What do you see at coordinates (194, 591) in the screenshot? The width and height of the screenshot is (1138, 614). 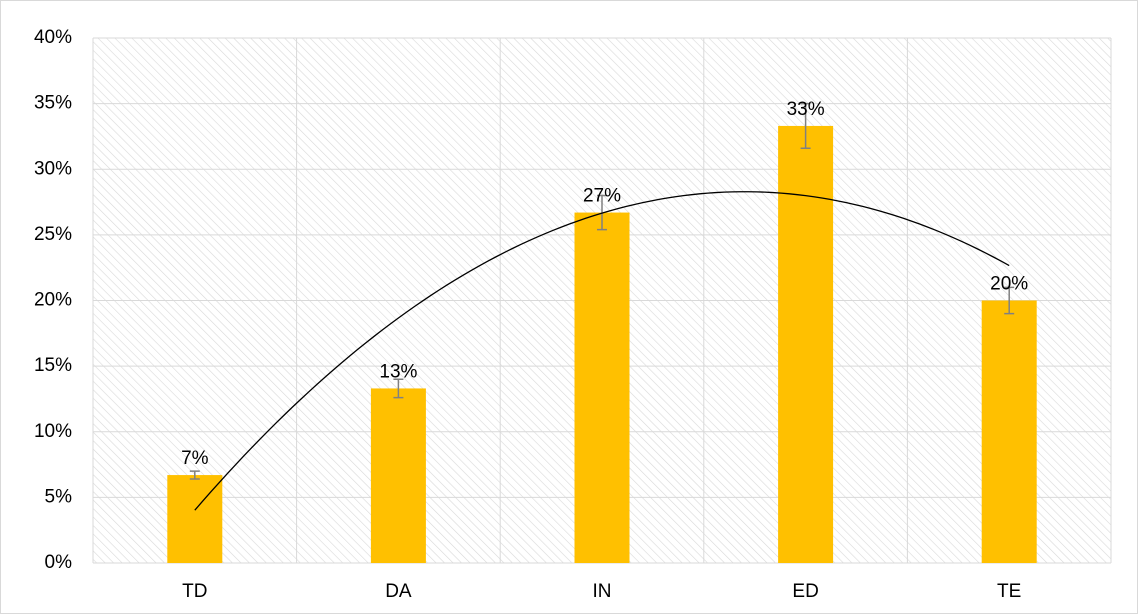 I see `x-tick-label: TD` at bounding box center [194, 591].